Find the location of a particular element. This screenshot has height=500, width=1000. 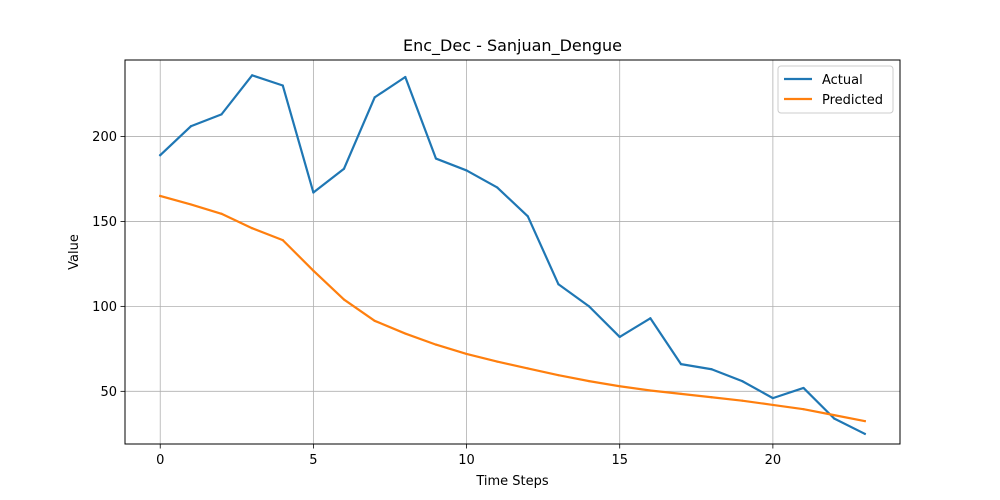

legend-label-predicted: Predicted is located at coordinates (852, 100).